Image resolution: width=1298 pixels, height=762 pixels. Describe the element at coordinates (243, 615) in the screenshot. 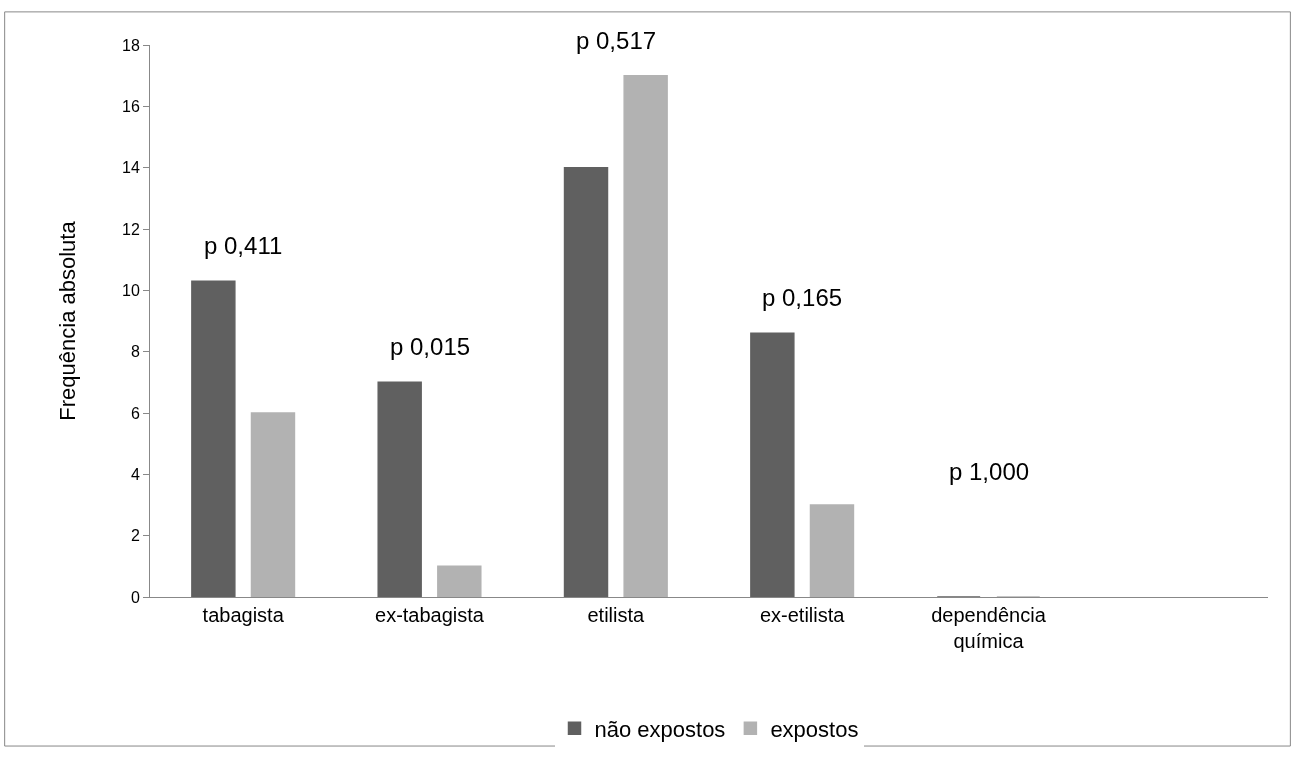

I see `x-tick-label: tabagista` at that location.